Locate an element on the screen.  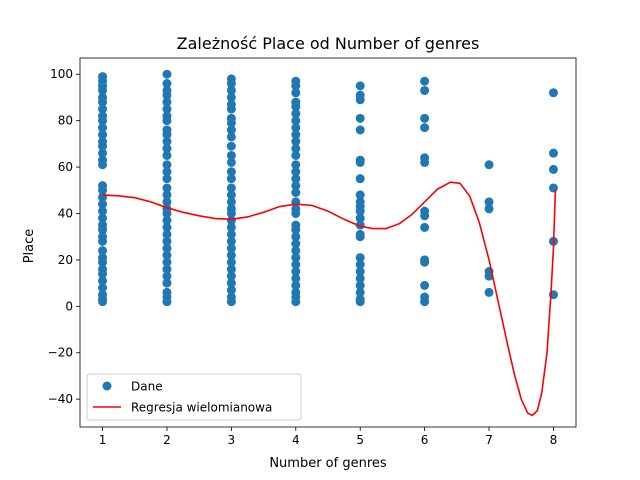
legend-label-dane: Dane is located at coordinates (147, 387).